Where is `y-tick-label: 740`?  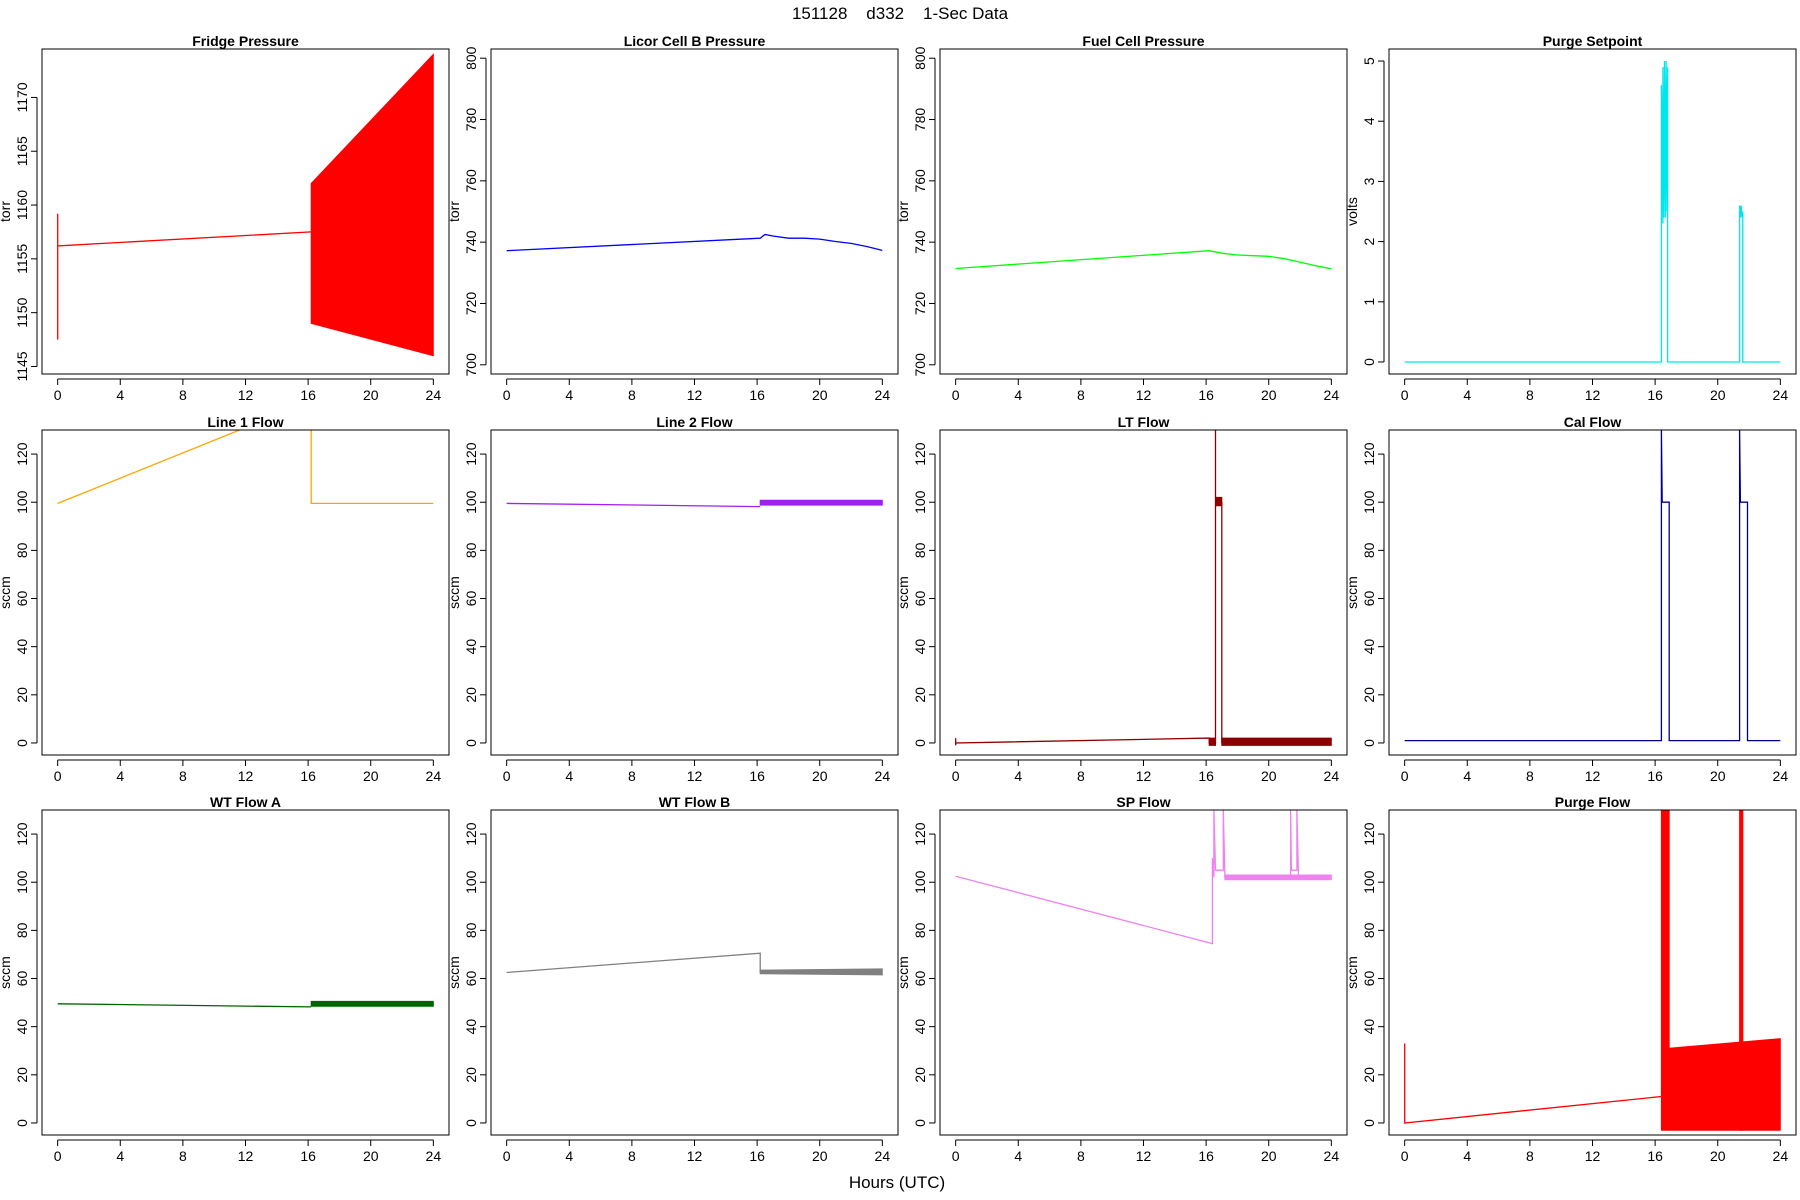 y-tick-label: 740 is located at coordinates (920, 242).